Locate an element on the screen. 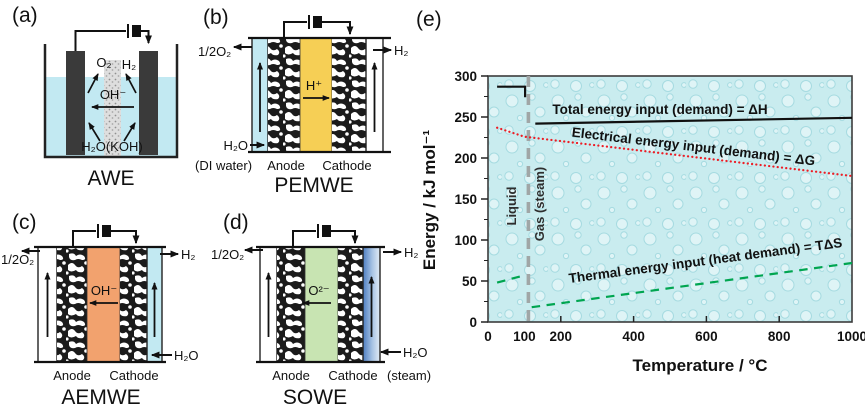 The width and height of the screenshot is (865, 408). y-axis-title: Energy / kJ mol⁻¹ is located at coordinates (429, 200).